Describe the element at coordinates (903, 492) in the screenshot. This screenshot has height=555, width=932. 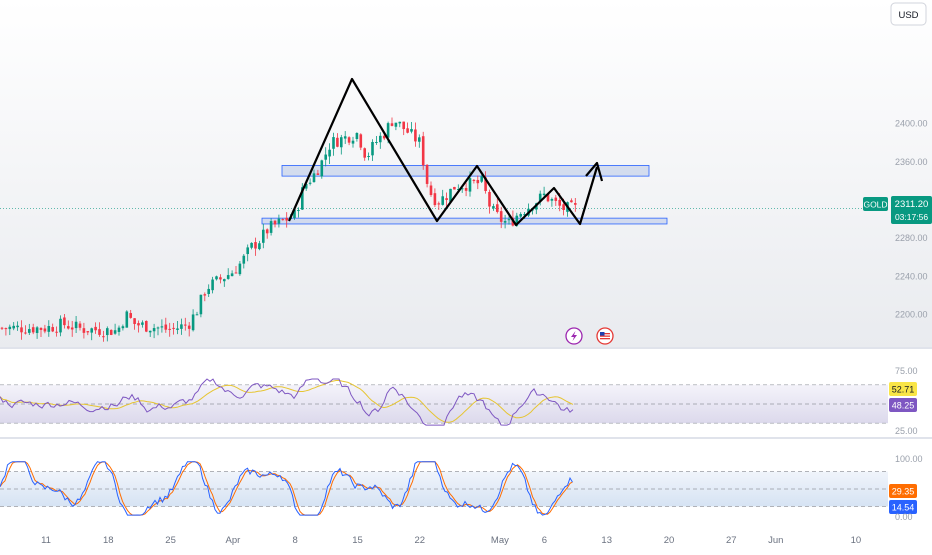
I see `stoch-d-value: 29.35` at that location.